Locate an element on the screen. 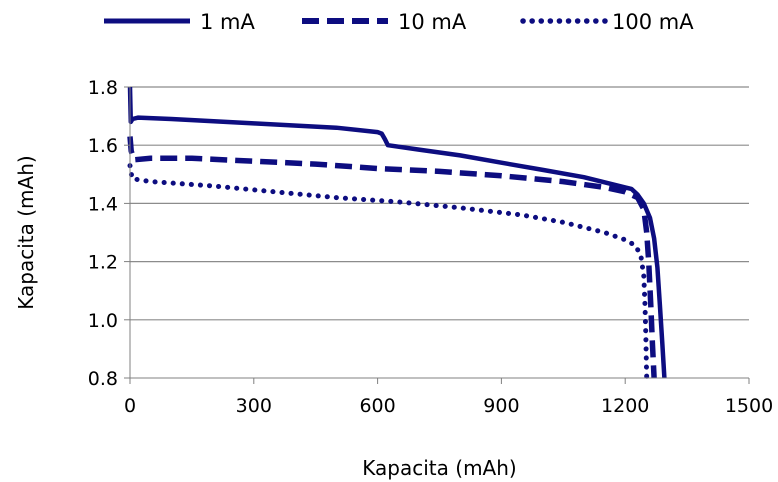 The height and width of the screenshot is (482, 778). x-tick-label: 0 is located at coordinates (130, 406).